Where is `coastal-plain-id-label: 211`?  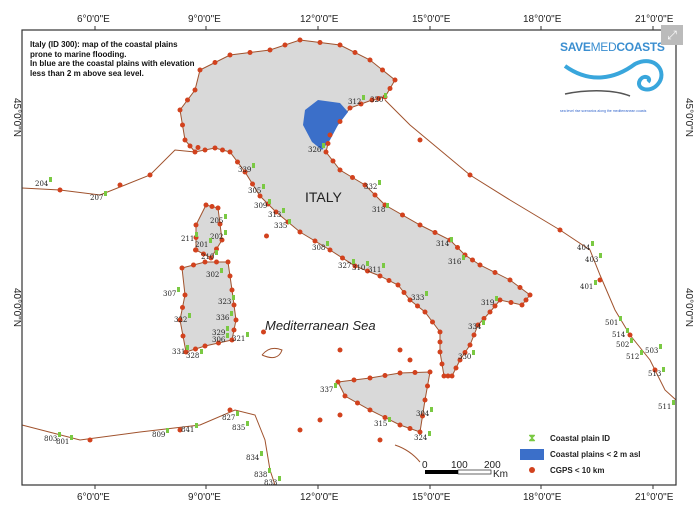 coastal-plain-id-label: 211 is located at coordinates (187, 239).